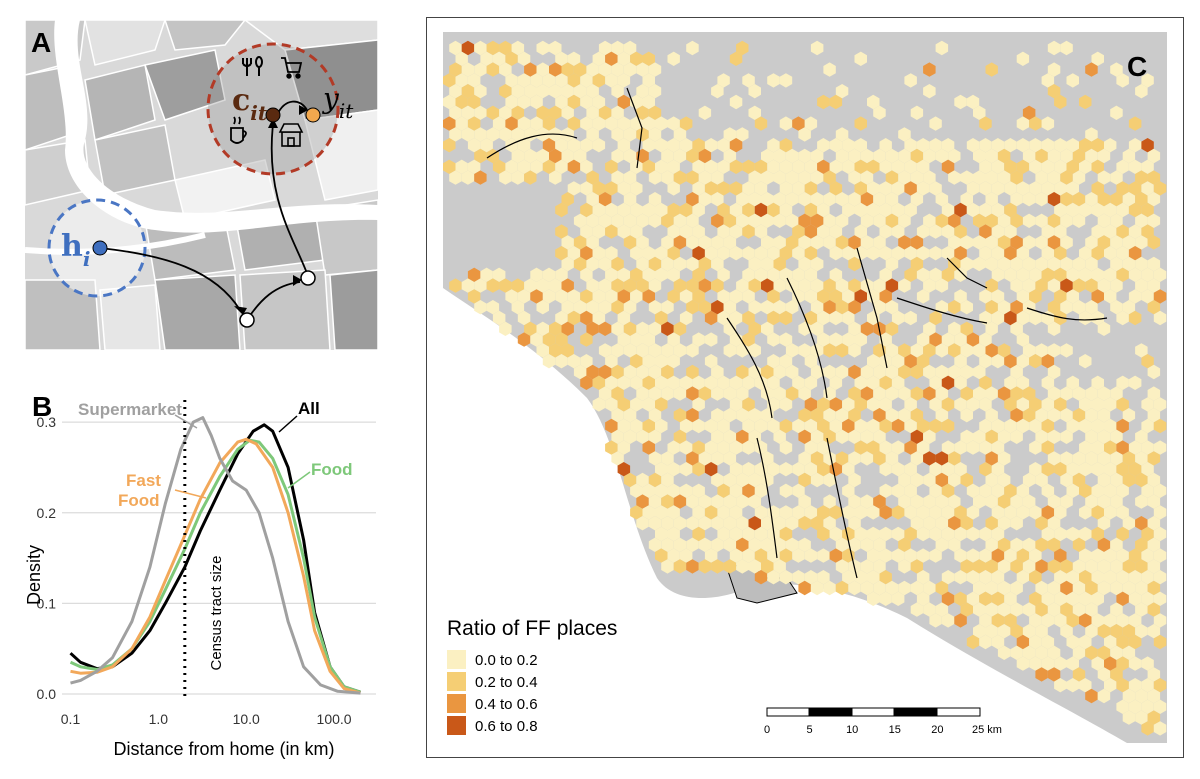 This screenshot has height=779, width=1200. I want to click on legend-label: 0.2 to 0.4, so click(506, 682).